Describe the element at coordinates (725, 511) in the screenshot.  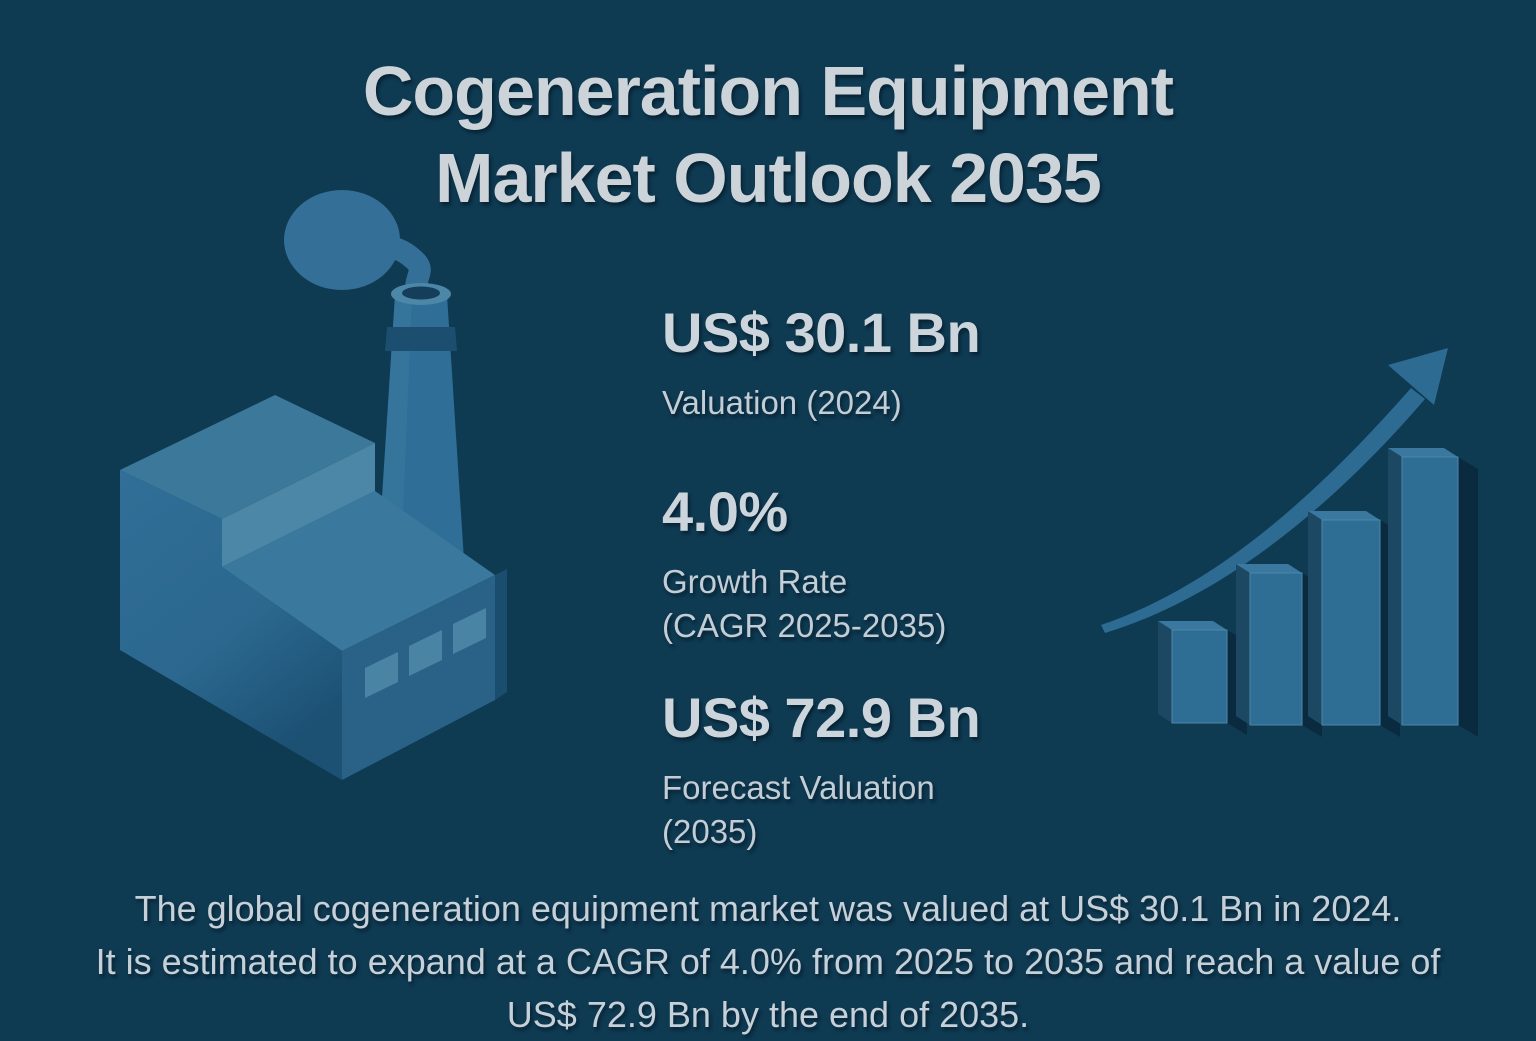
I see `stat-growth-rate-value: 4.0%` at that location.